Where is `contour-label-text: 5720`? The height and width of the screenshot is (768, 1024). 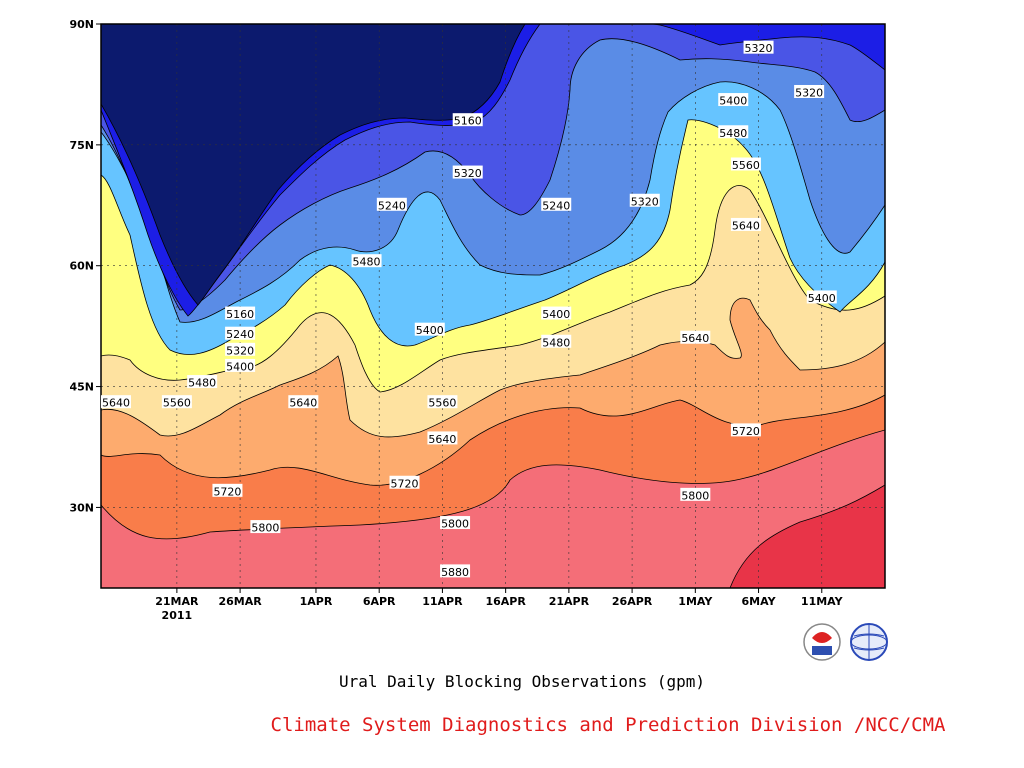
contour-label-text: 5720 is located at coordinates (404, 483).